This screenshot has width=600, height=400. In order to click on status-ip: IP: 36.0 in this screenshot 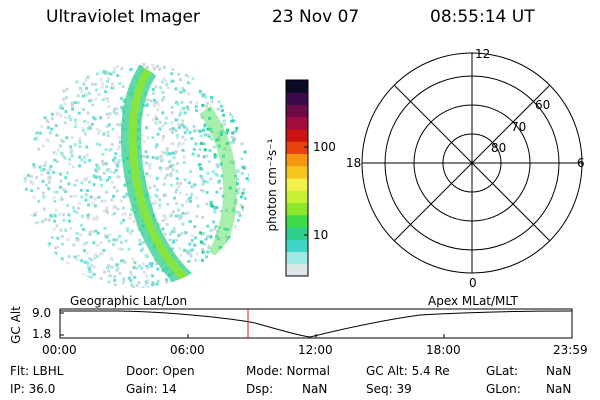, I will do `click(33, 389)`.